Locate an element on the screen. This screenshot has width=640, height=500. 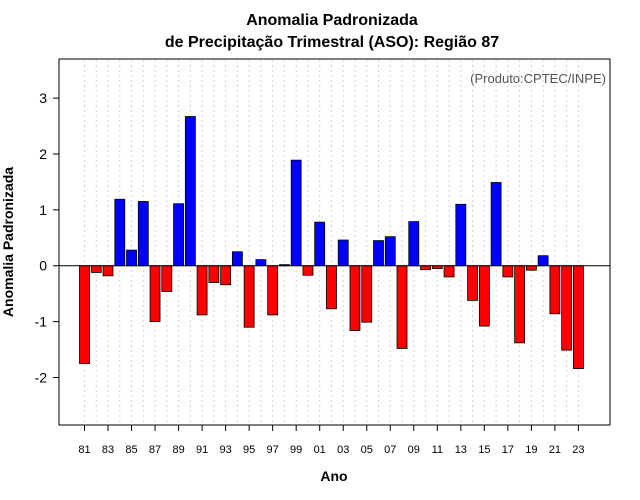
y-axis: -2 -1 0 1 2 3 is located at coordinates (47, 238).